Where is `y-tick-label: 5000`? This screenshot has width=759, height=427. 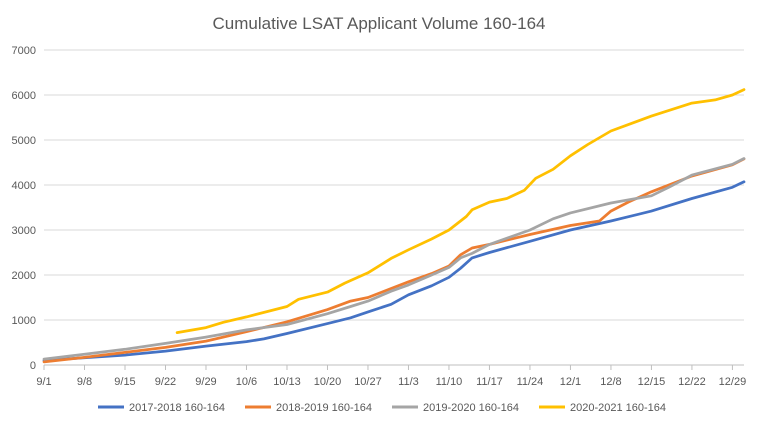
y-tick-label: 5000 is located at coordinates (24, 141).